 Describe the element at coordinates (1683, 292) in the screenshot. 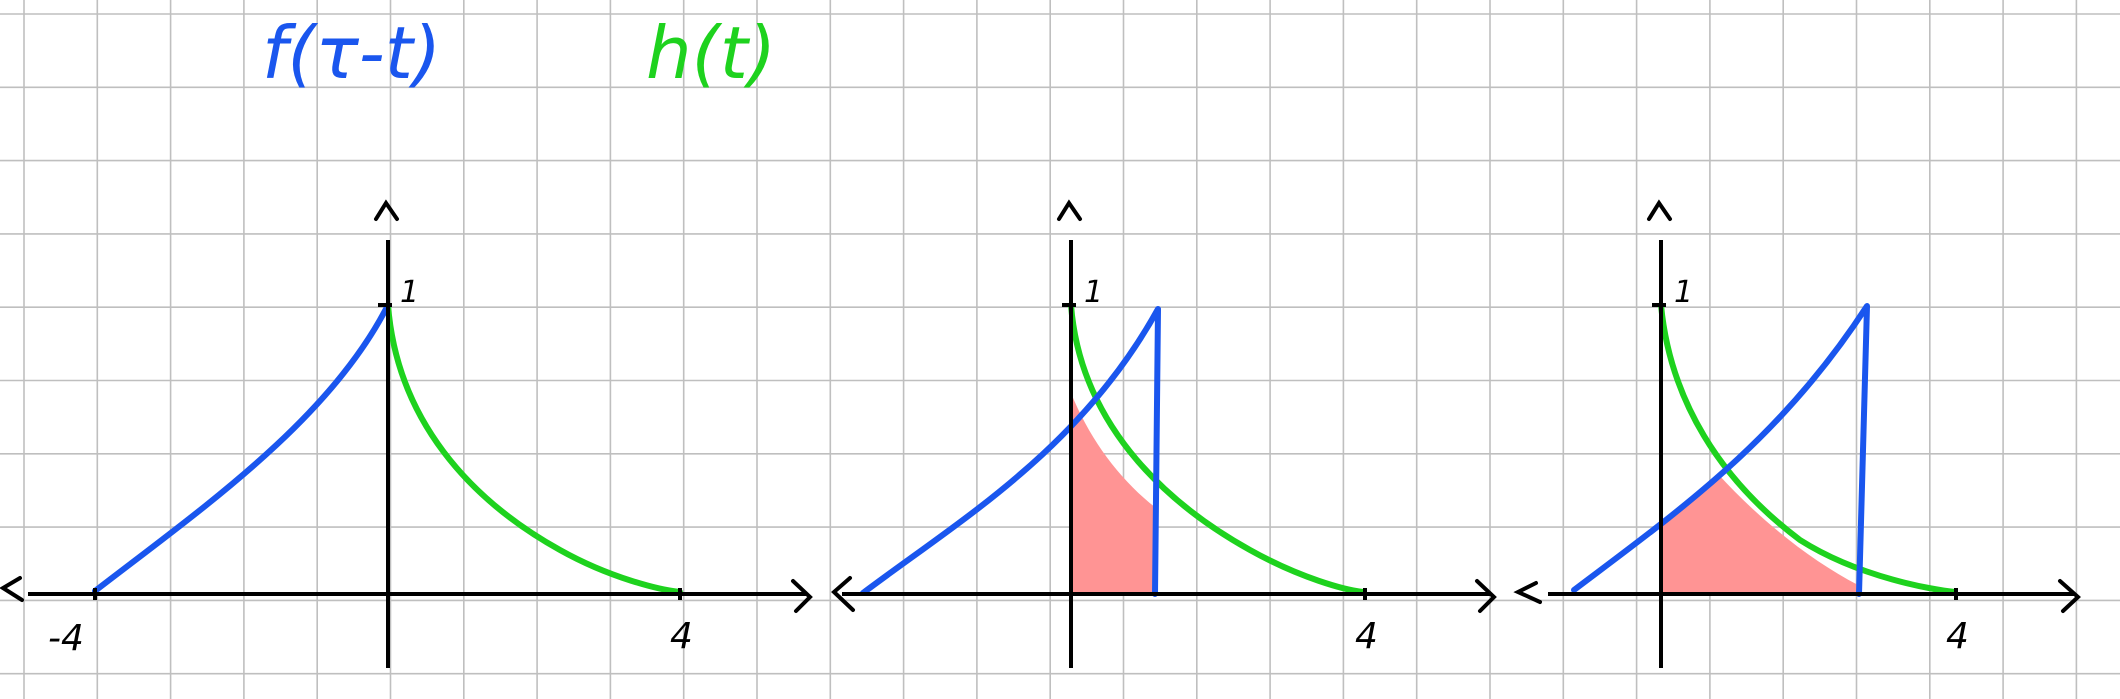

I see `panel-3-y-tick-label: 1` at that location.